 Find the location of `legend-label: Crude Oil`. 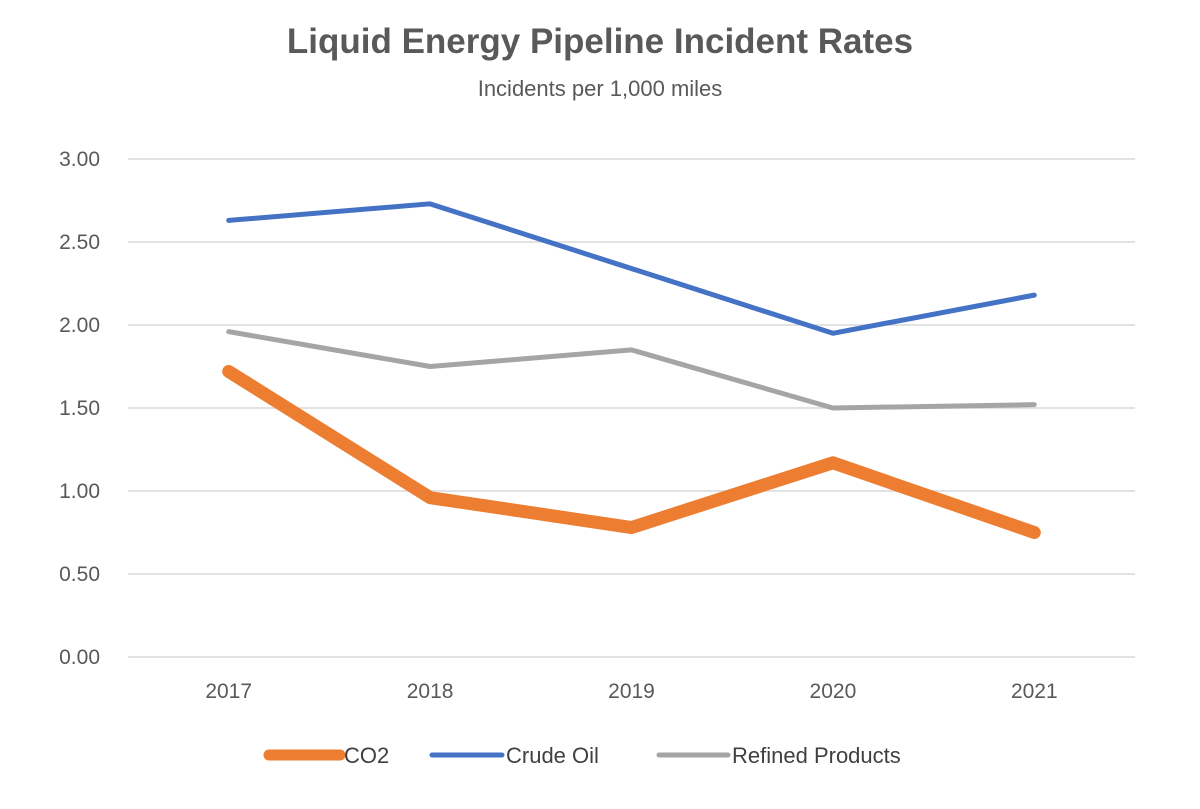

legend-label: Crude Oil is located at coordinates (552, 755).